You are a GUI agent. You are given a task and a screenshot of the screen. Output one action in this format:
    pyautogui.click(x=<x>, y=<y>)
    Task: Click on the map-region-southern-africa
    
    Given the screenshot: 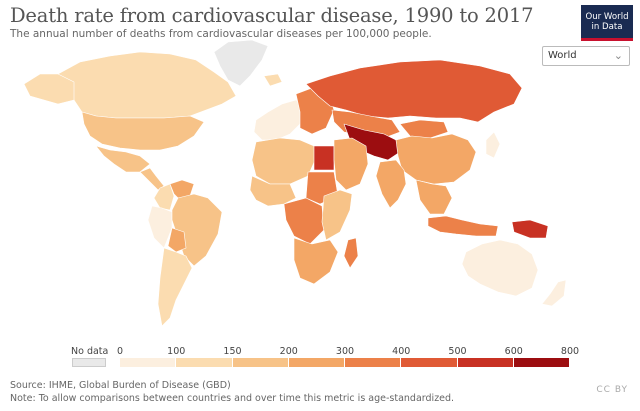 What is the action you would take?
    pyautogui.click(x=316, y=261)
    